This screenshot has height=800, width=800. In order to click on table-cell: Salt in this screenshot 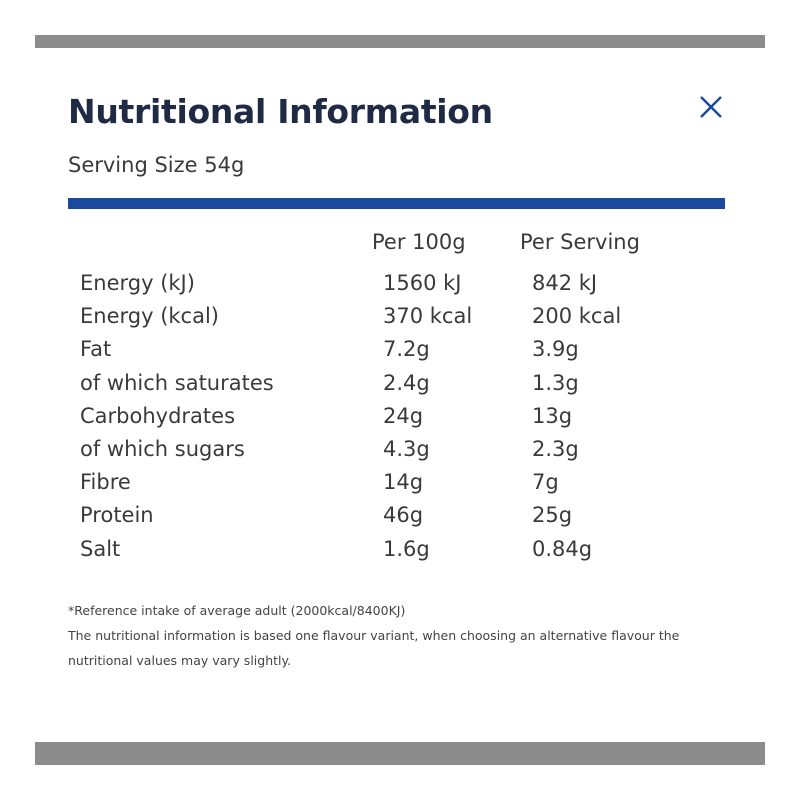, I will do `click(100, 548)`.